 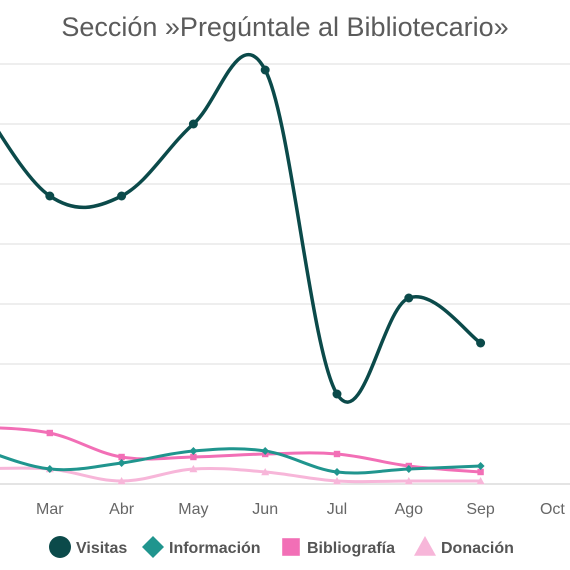 What do you see at coordinates (285, 27) in the screenshot?
I see `chart-title: Sección »Pregúntale al Bibliotecario»` at bounding box center [285, 27].